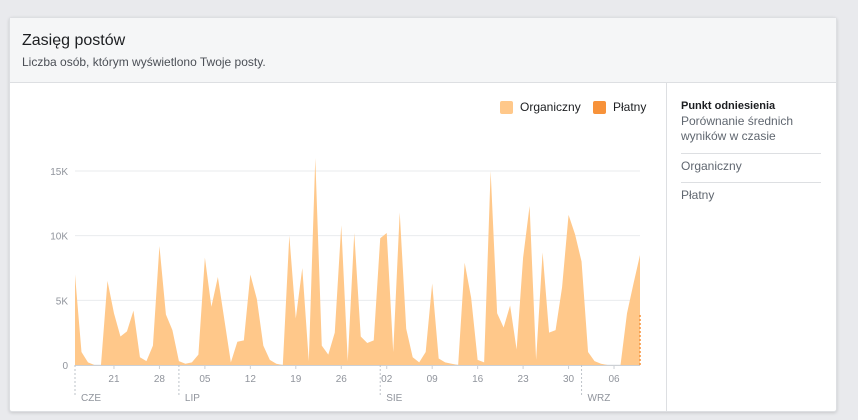  What do you see at coordinates (62, 301) in the screenshot?
I see `y-tick-label: 5K` at bounding box center [62, 301].